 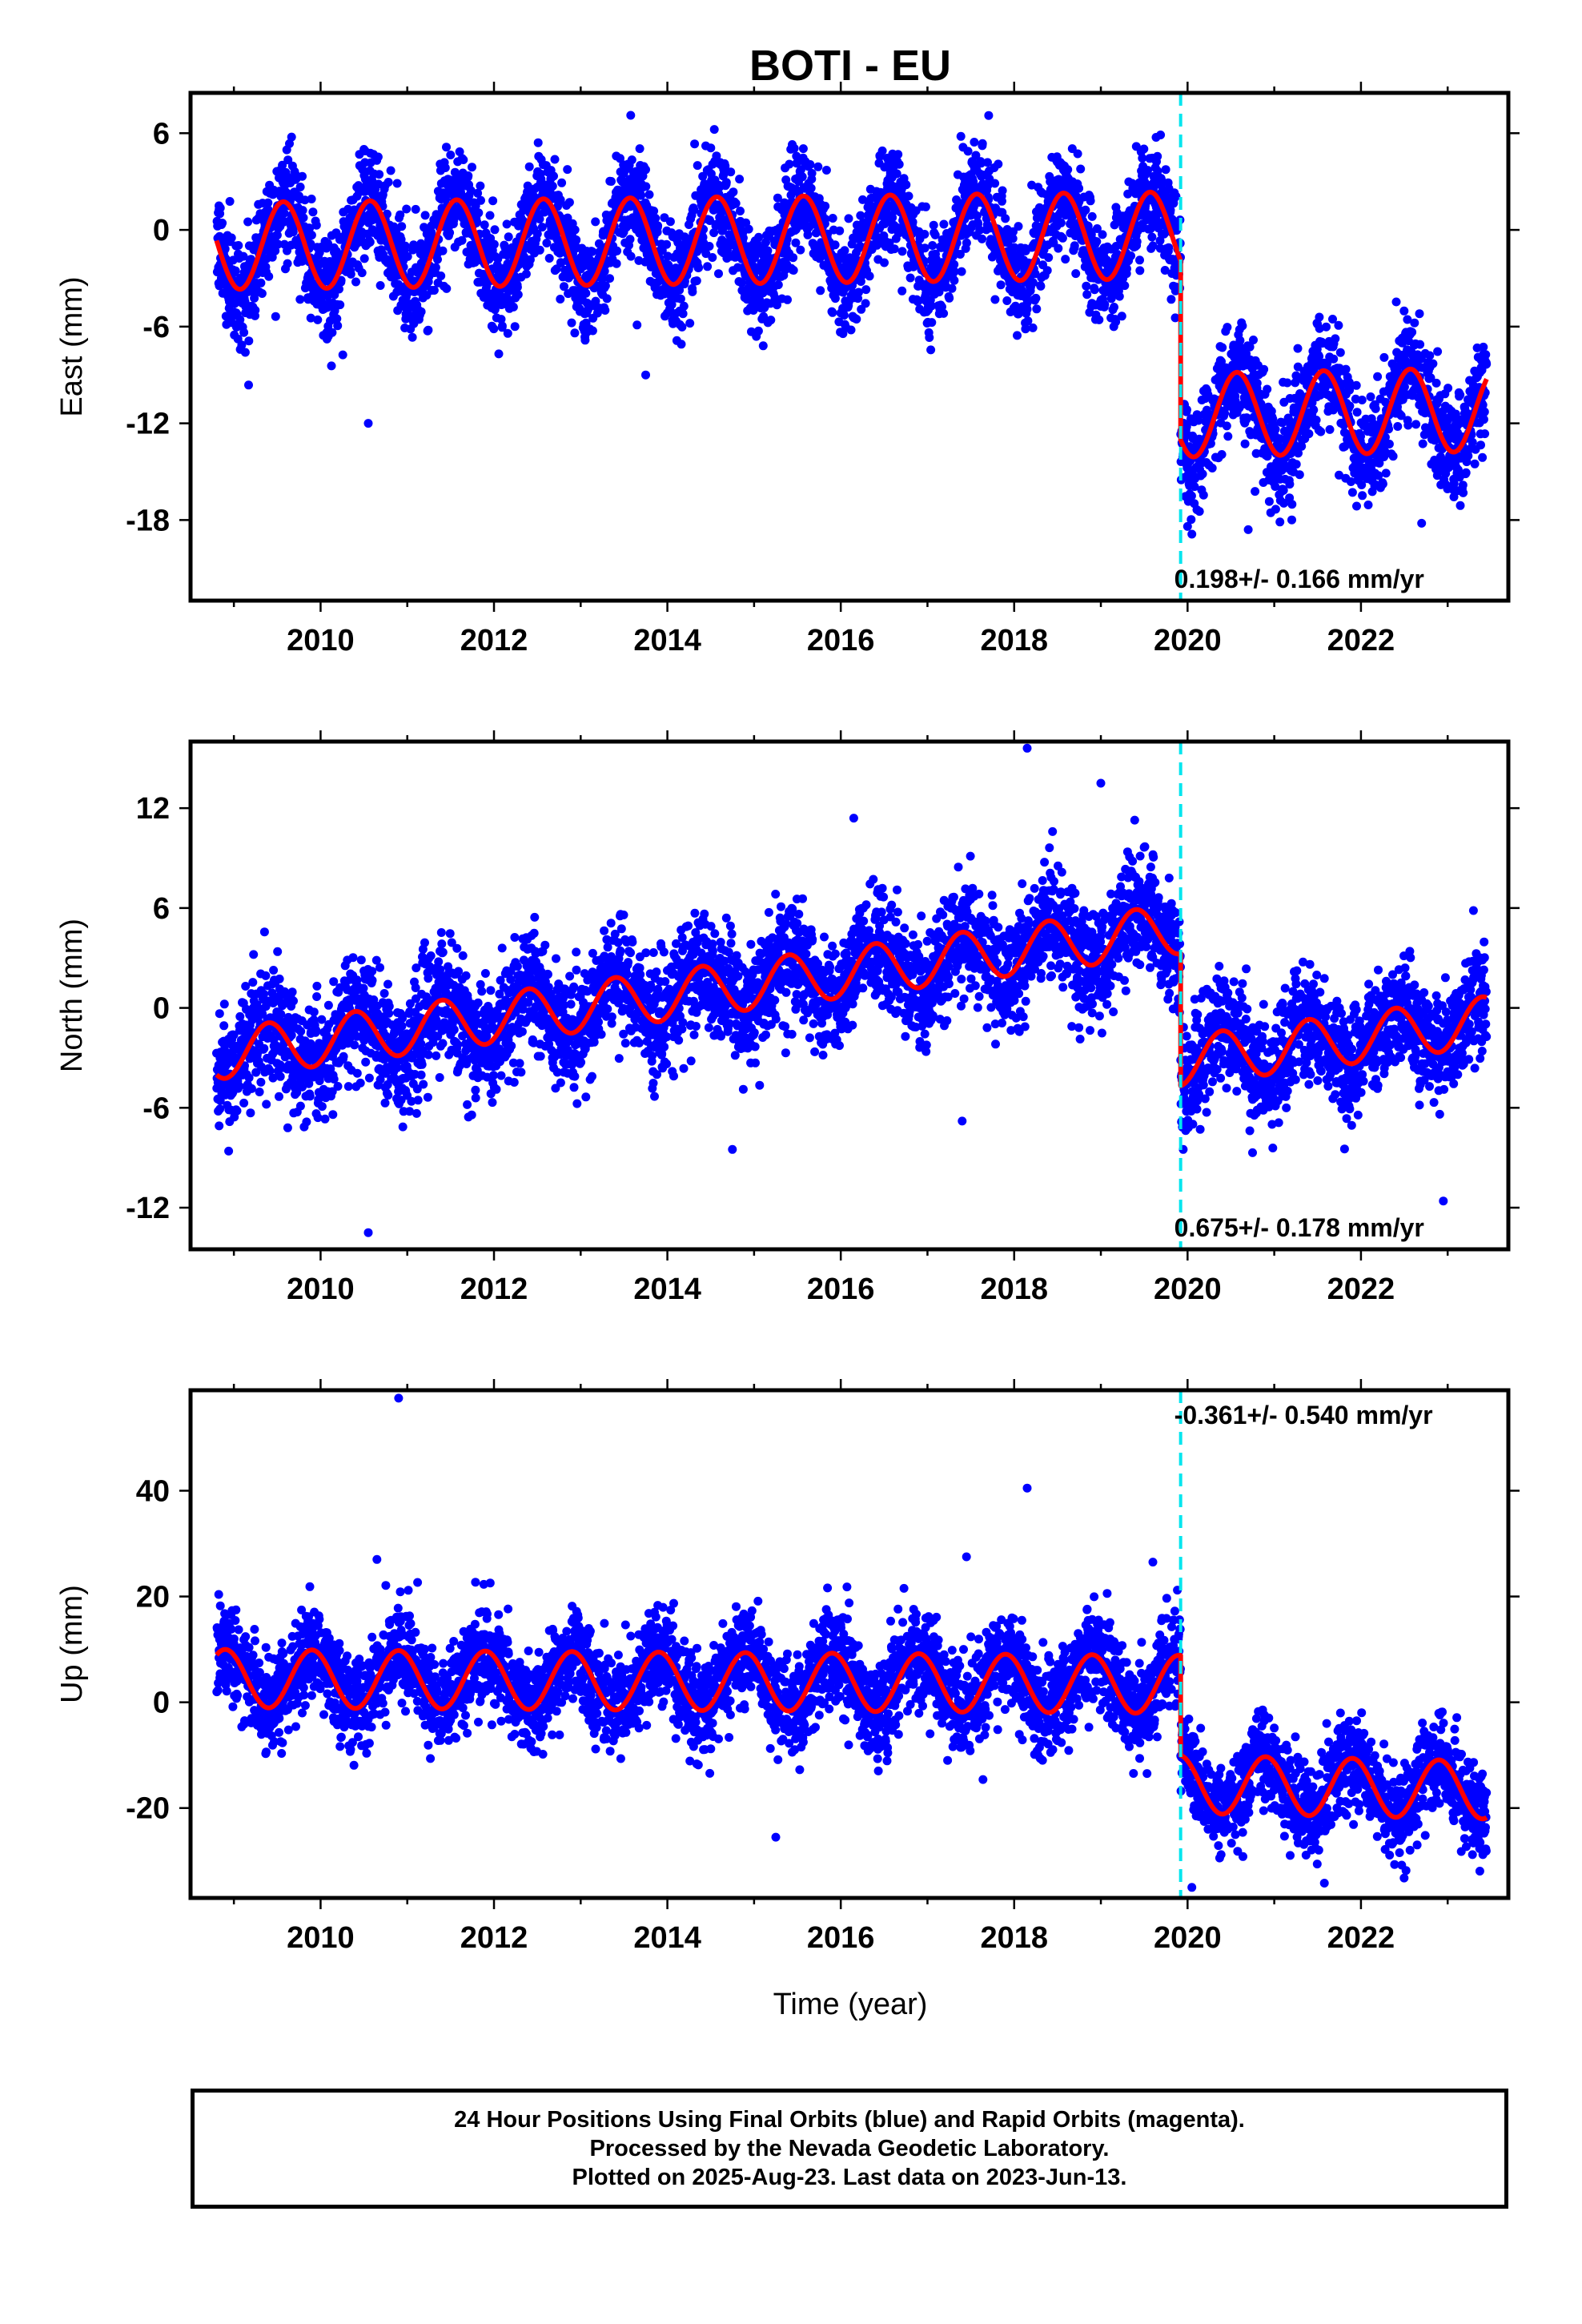 I want to click on y-tick-label: -12, so click(x=148, y=424).